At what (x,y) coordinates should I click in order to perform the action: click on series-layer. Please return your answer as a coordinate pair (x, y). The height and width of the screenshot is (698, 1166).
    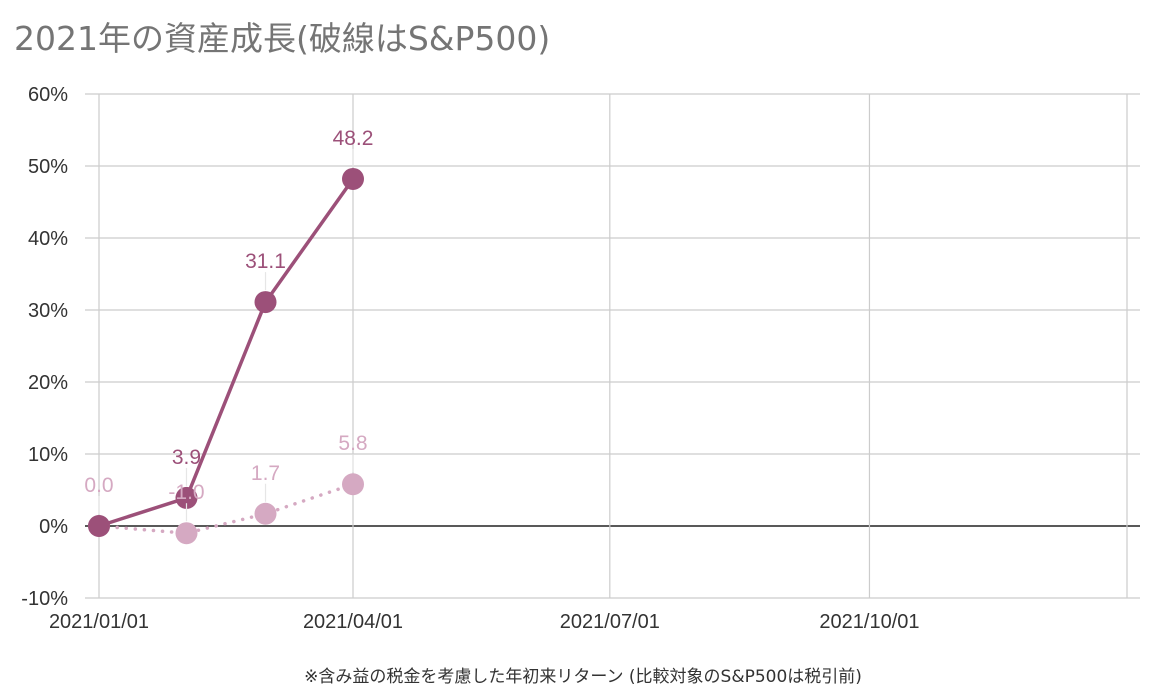
    Looking at the image, I should click on (226, 356).